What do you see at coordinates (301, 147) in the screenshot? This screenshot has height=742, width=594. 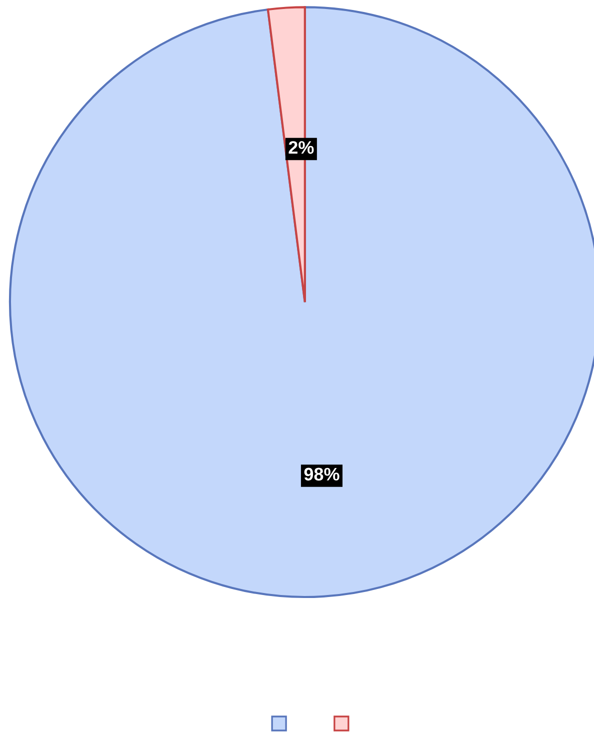 I see `data-label: 2%` at bounding box center [301, 147].